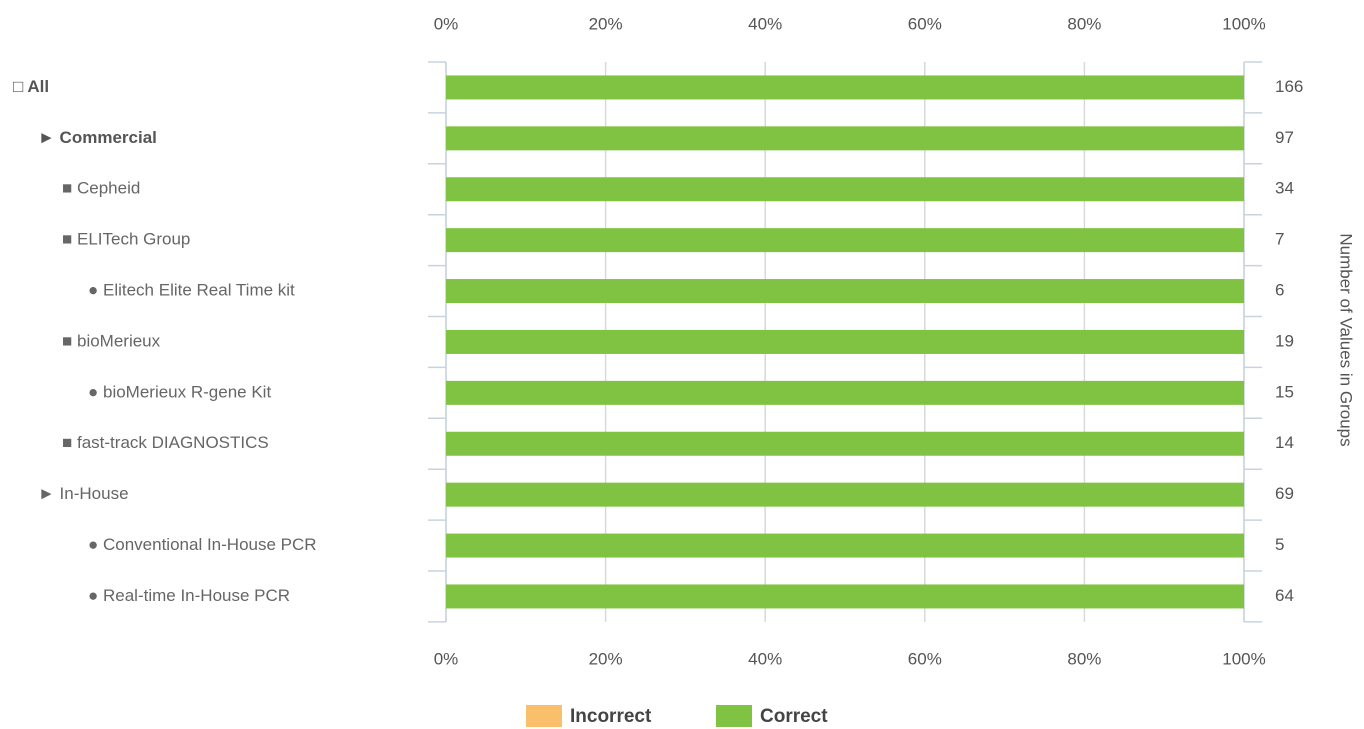 The width and height of the screenshot is (1364, 729). What do you see at coordinates (1279, 544) in the screenshot?
I see `group-count: 5` at bounding box center [1279, 544].